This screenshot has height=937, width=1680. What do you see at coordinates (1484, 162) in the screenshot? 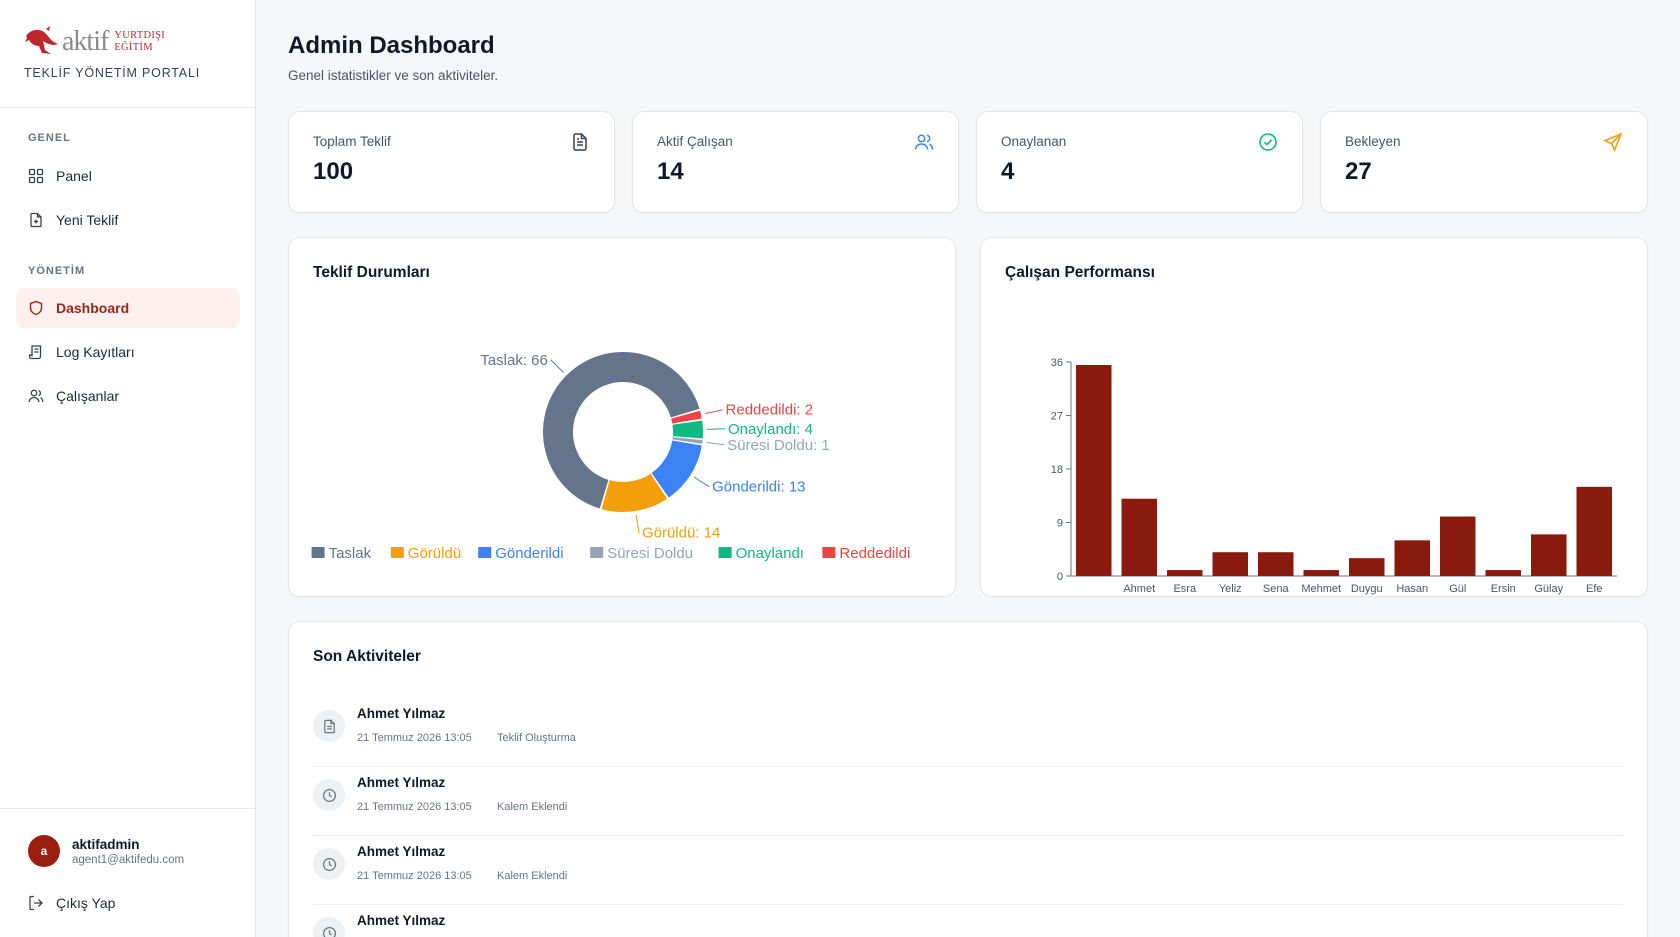
I see `stat-card-bekleyen: Bekleyen 27` at bounding box center [1484, 162].